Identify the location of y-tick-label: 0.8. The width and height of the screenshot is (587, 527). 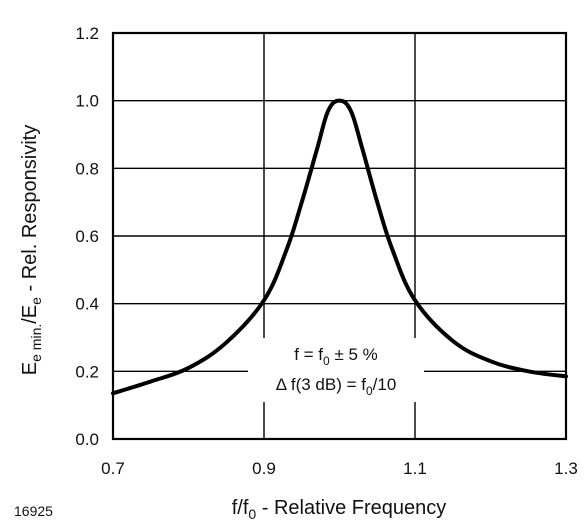
(87, 168).